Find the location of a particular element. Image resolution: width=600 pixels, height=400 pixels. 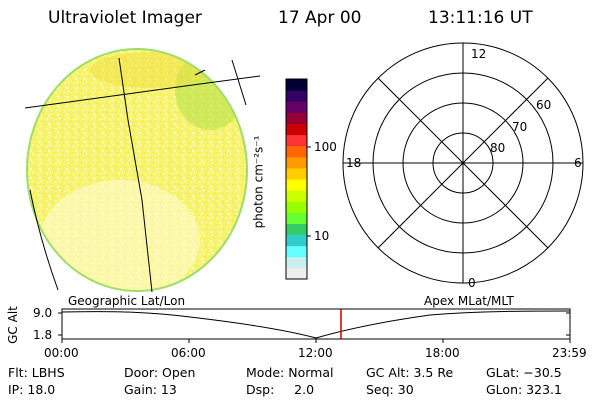

status-dsp: Dsp: 2.0 is located at coordinates (280, 389).